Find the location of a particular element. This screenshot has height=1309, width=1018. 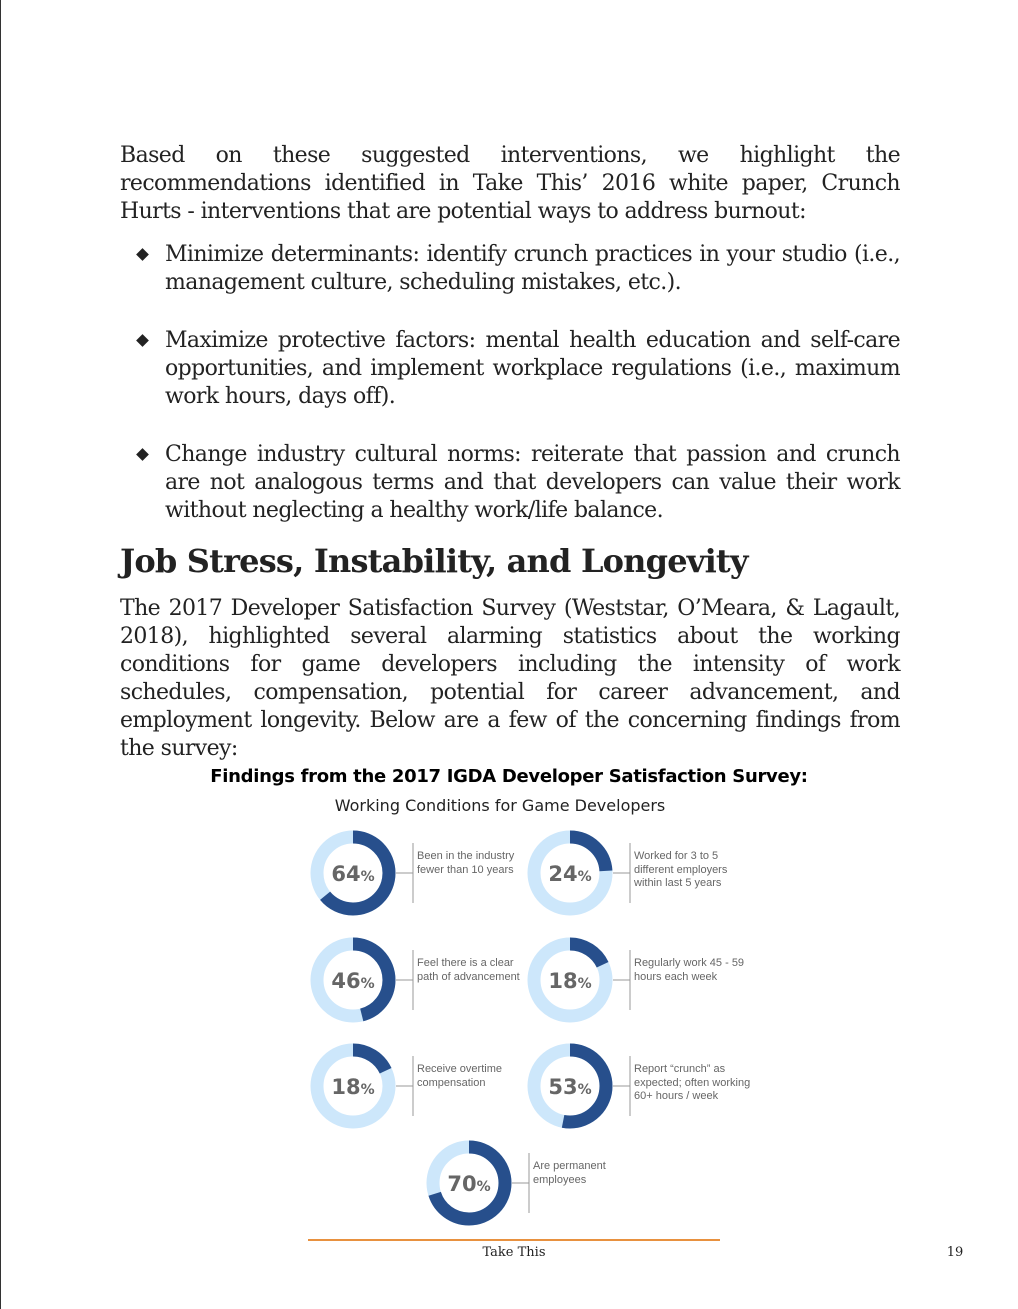

donut-7: 70% is located at coordinates (478, 1183).